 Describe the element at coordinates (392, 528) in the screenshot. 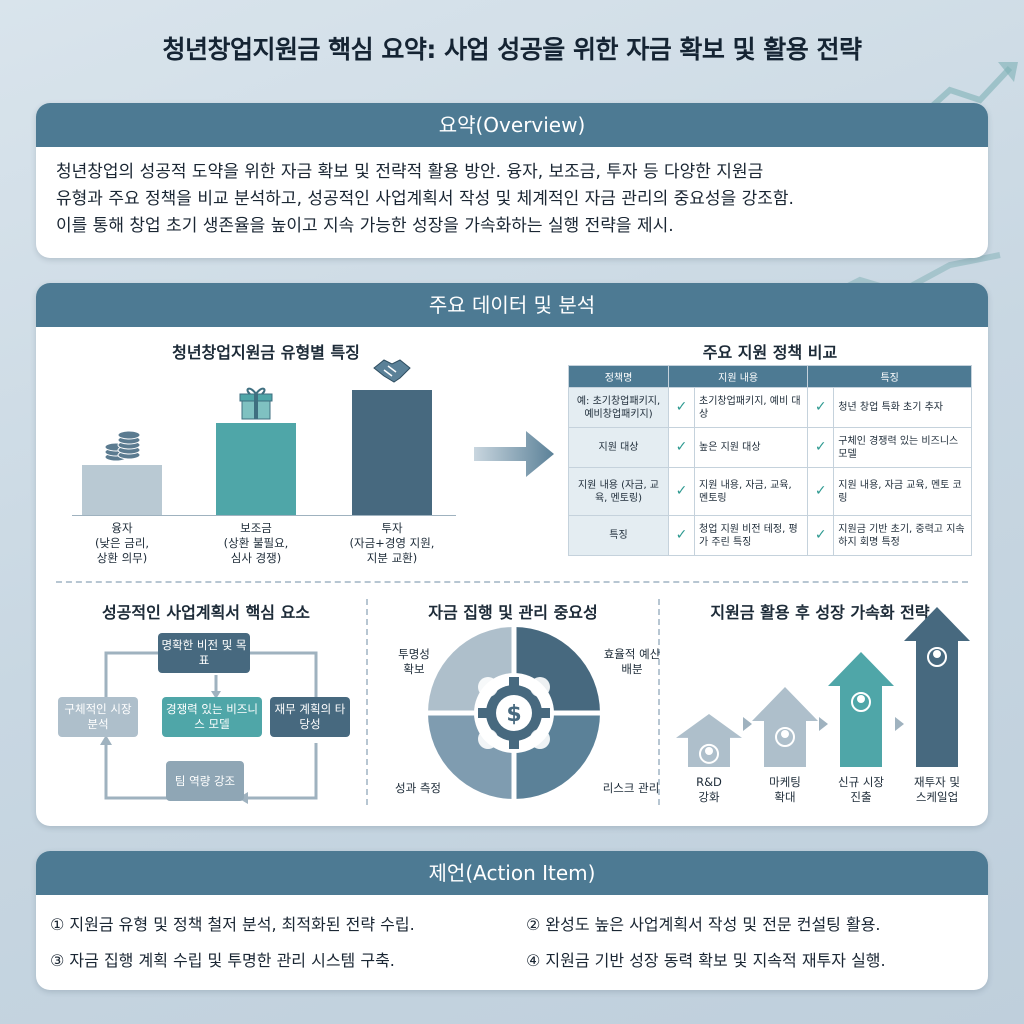

I see `types-bar-label-line: 투자` at that location.